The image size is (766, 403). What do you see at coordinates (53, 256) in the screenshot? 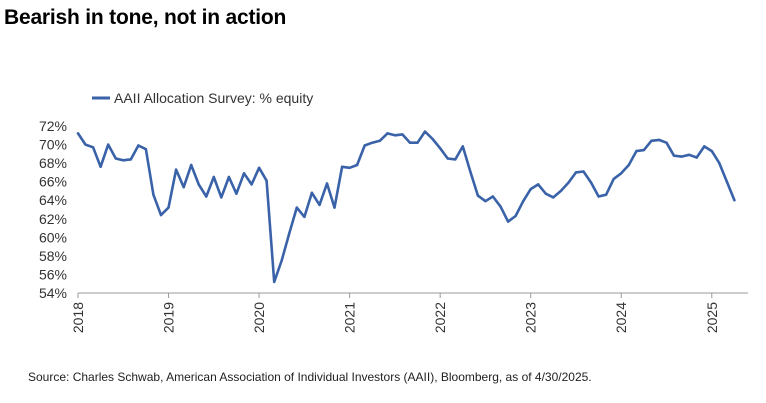
I see `y-tick-label: 58%` at bounding box center [53, 256].